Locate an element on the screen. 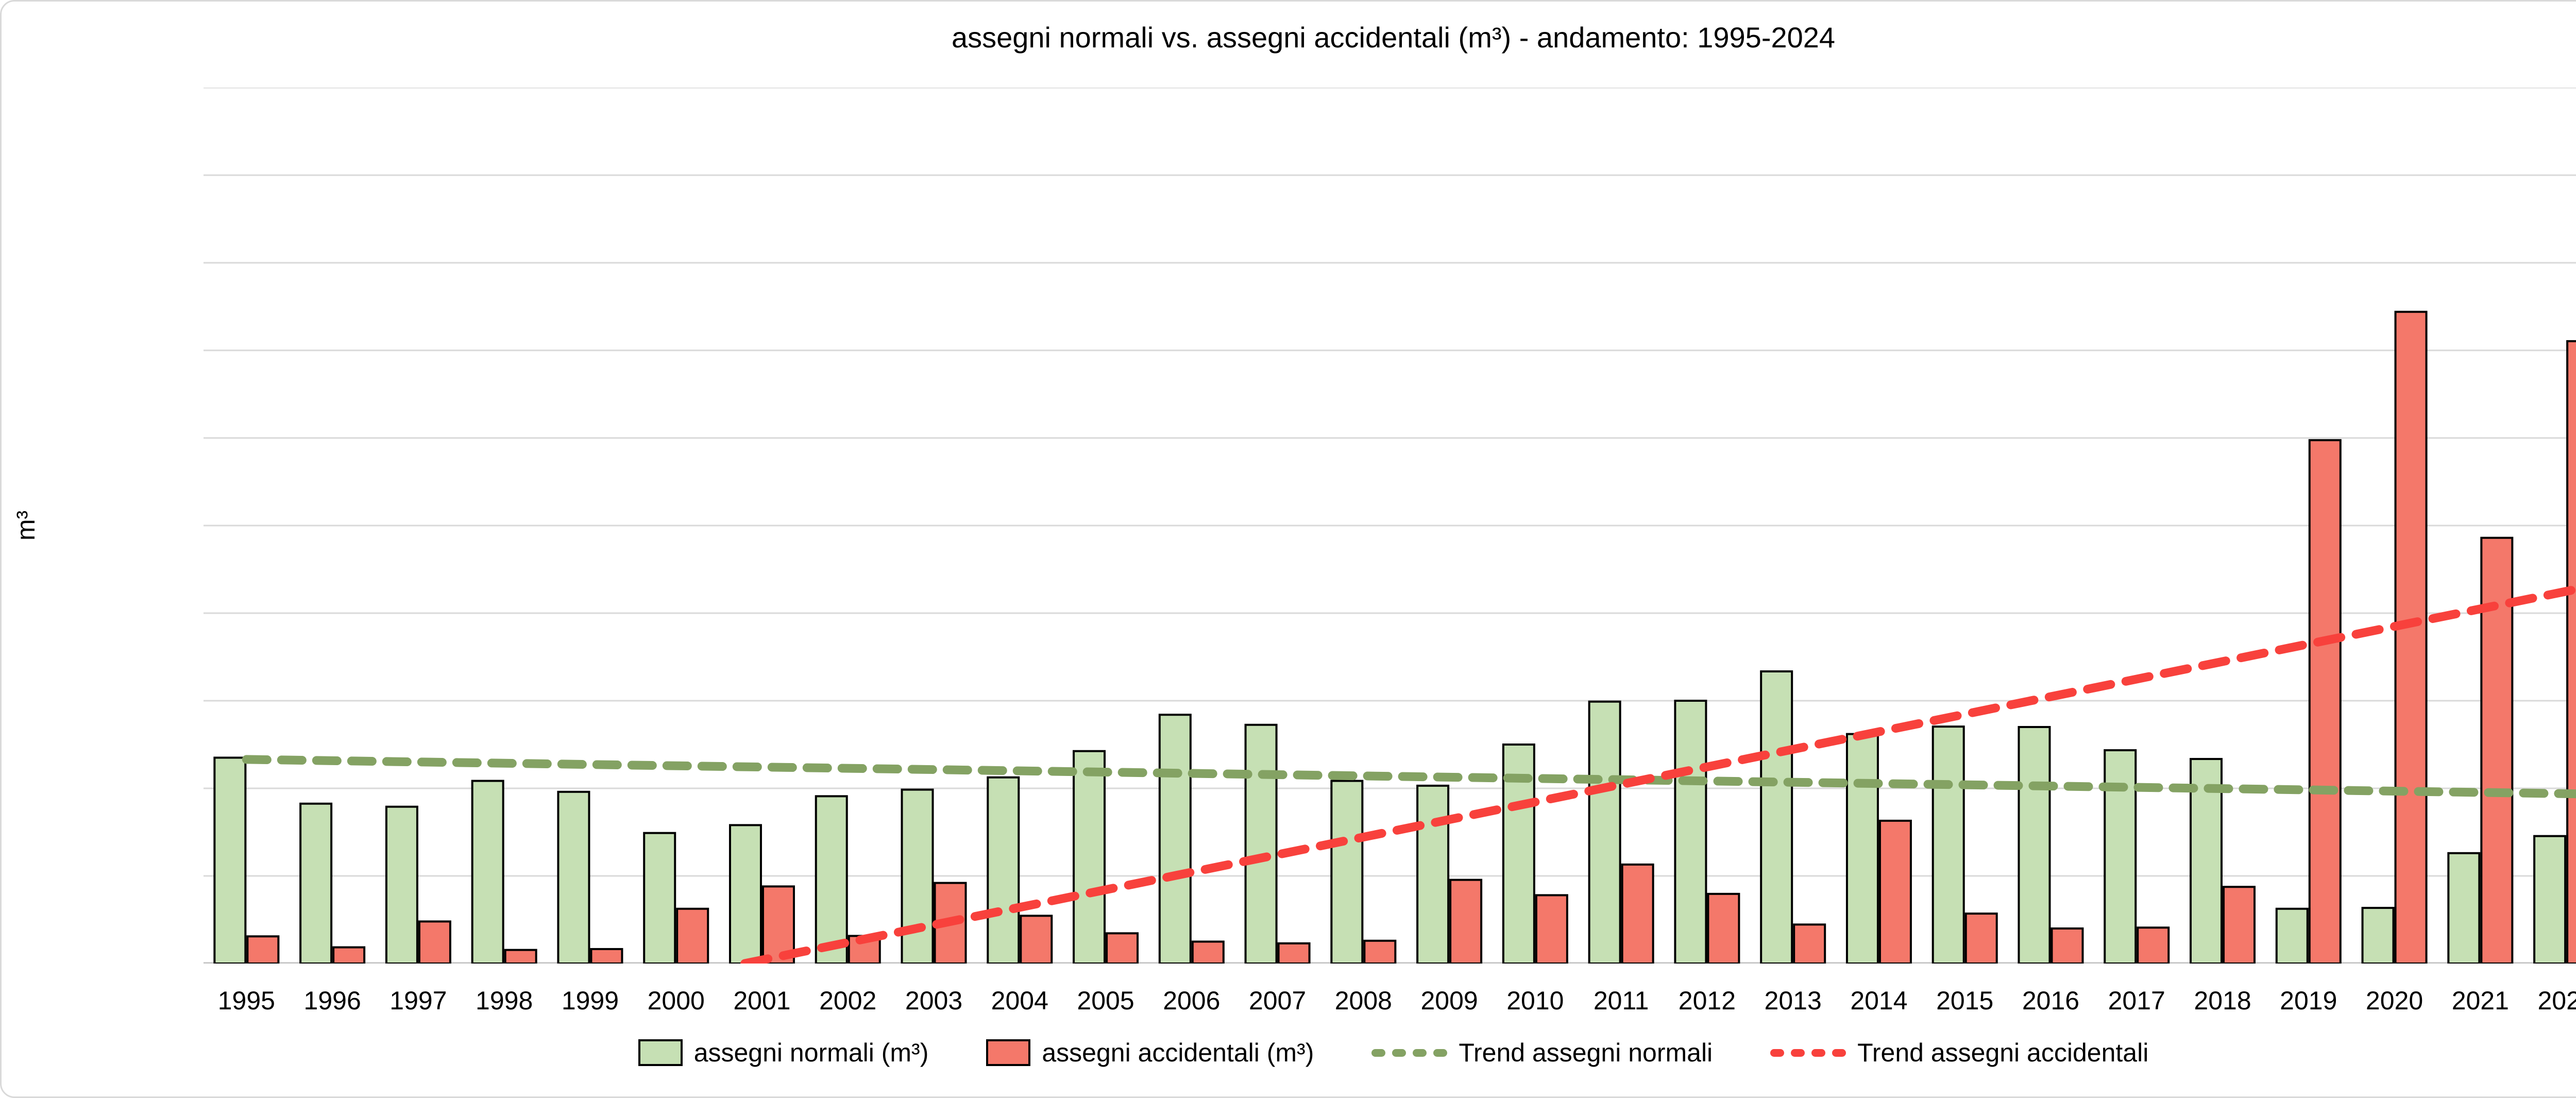 The width and height of the screenshot is (2576, 1098). bar-normali-1997 is located at coordinates (401, 884).